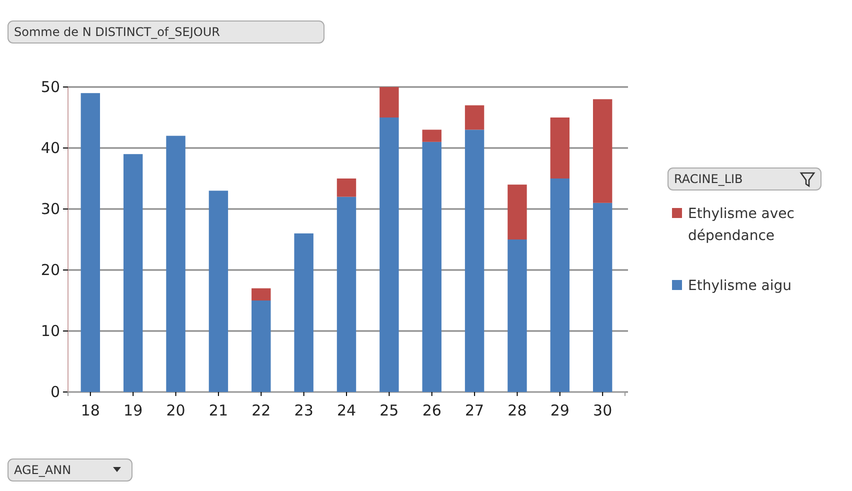  Describe the element at coordinates (133, 411) in the screenshot. I see `x-tick-label: 19` at that location.